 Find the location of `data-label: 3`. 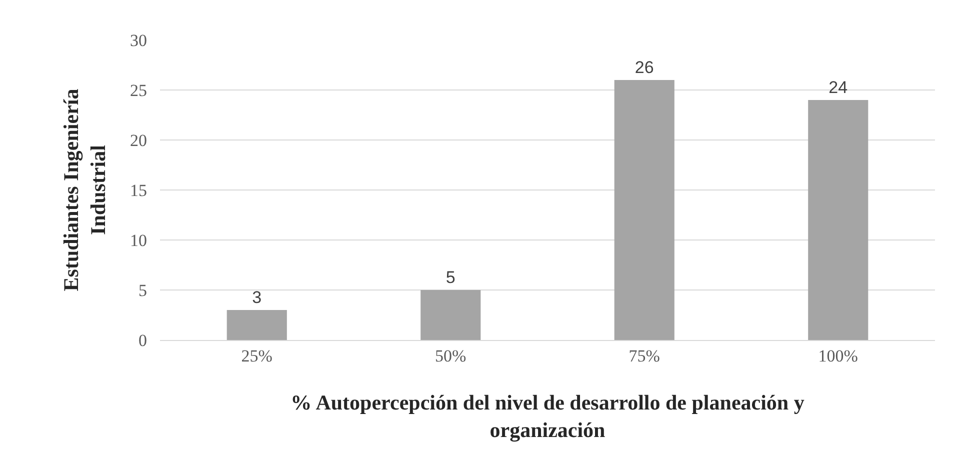

data-label: 3 is located at coordinates (257, 297).